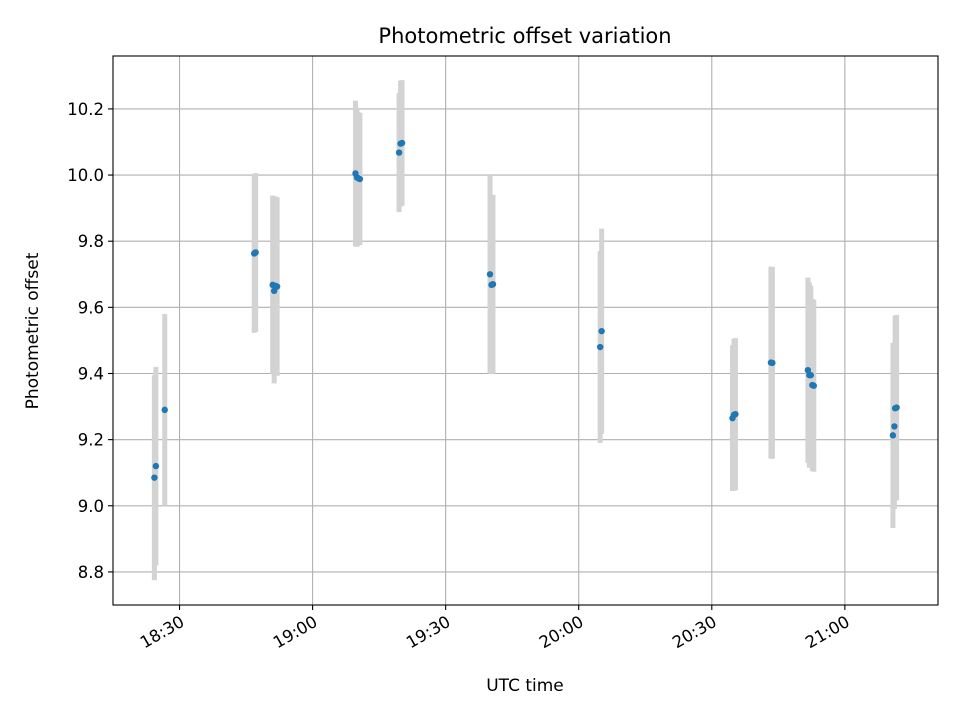  I want to click on y-tick-label: 8.8, so click(91, 572).